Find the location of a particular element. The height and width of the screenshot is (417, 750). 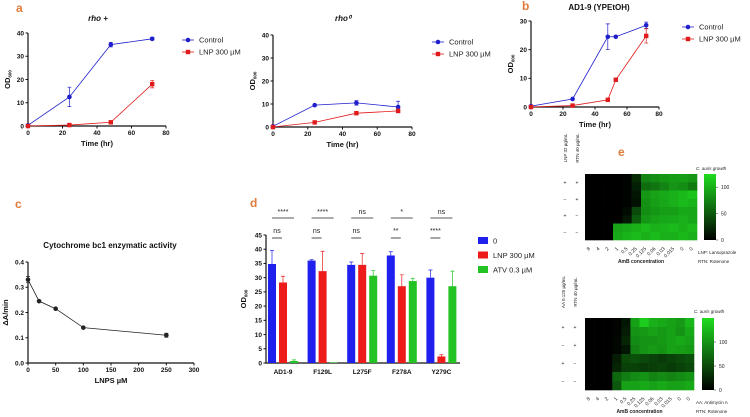

x-tick-label: 0 is located at coordinates (28, 133).